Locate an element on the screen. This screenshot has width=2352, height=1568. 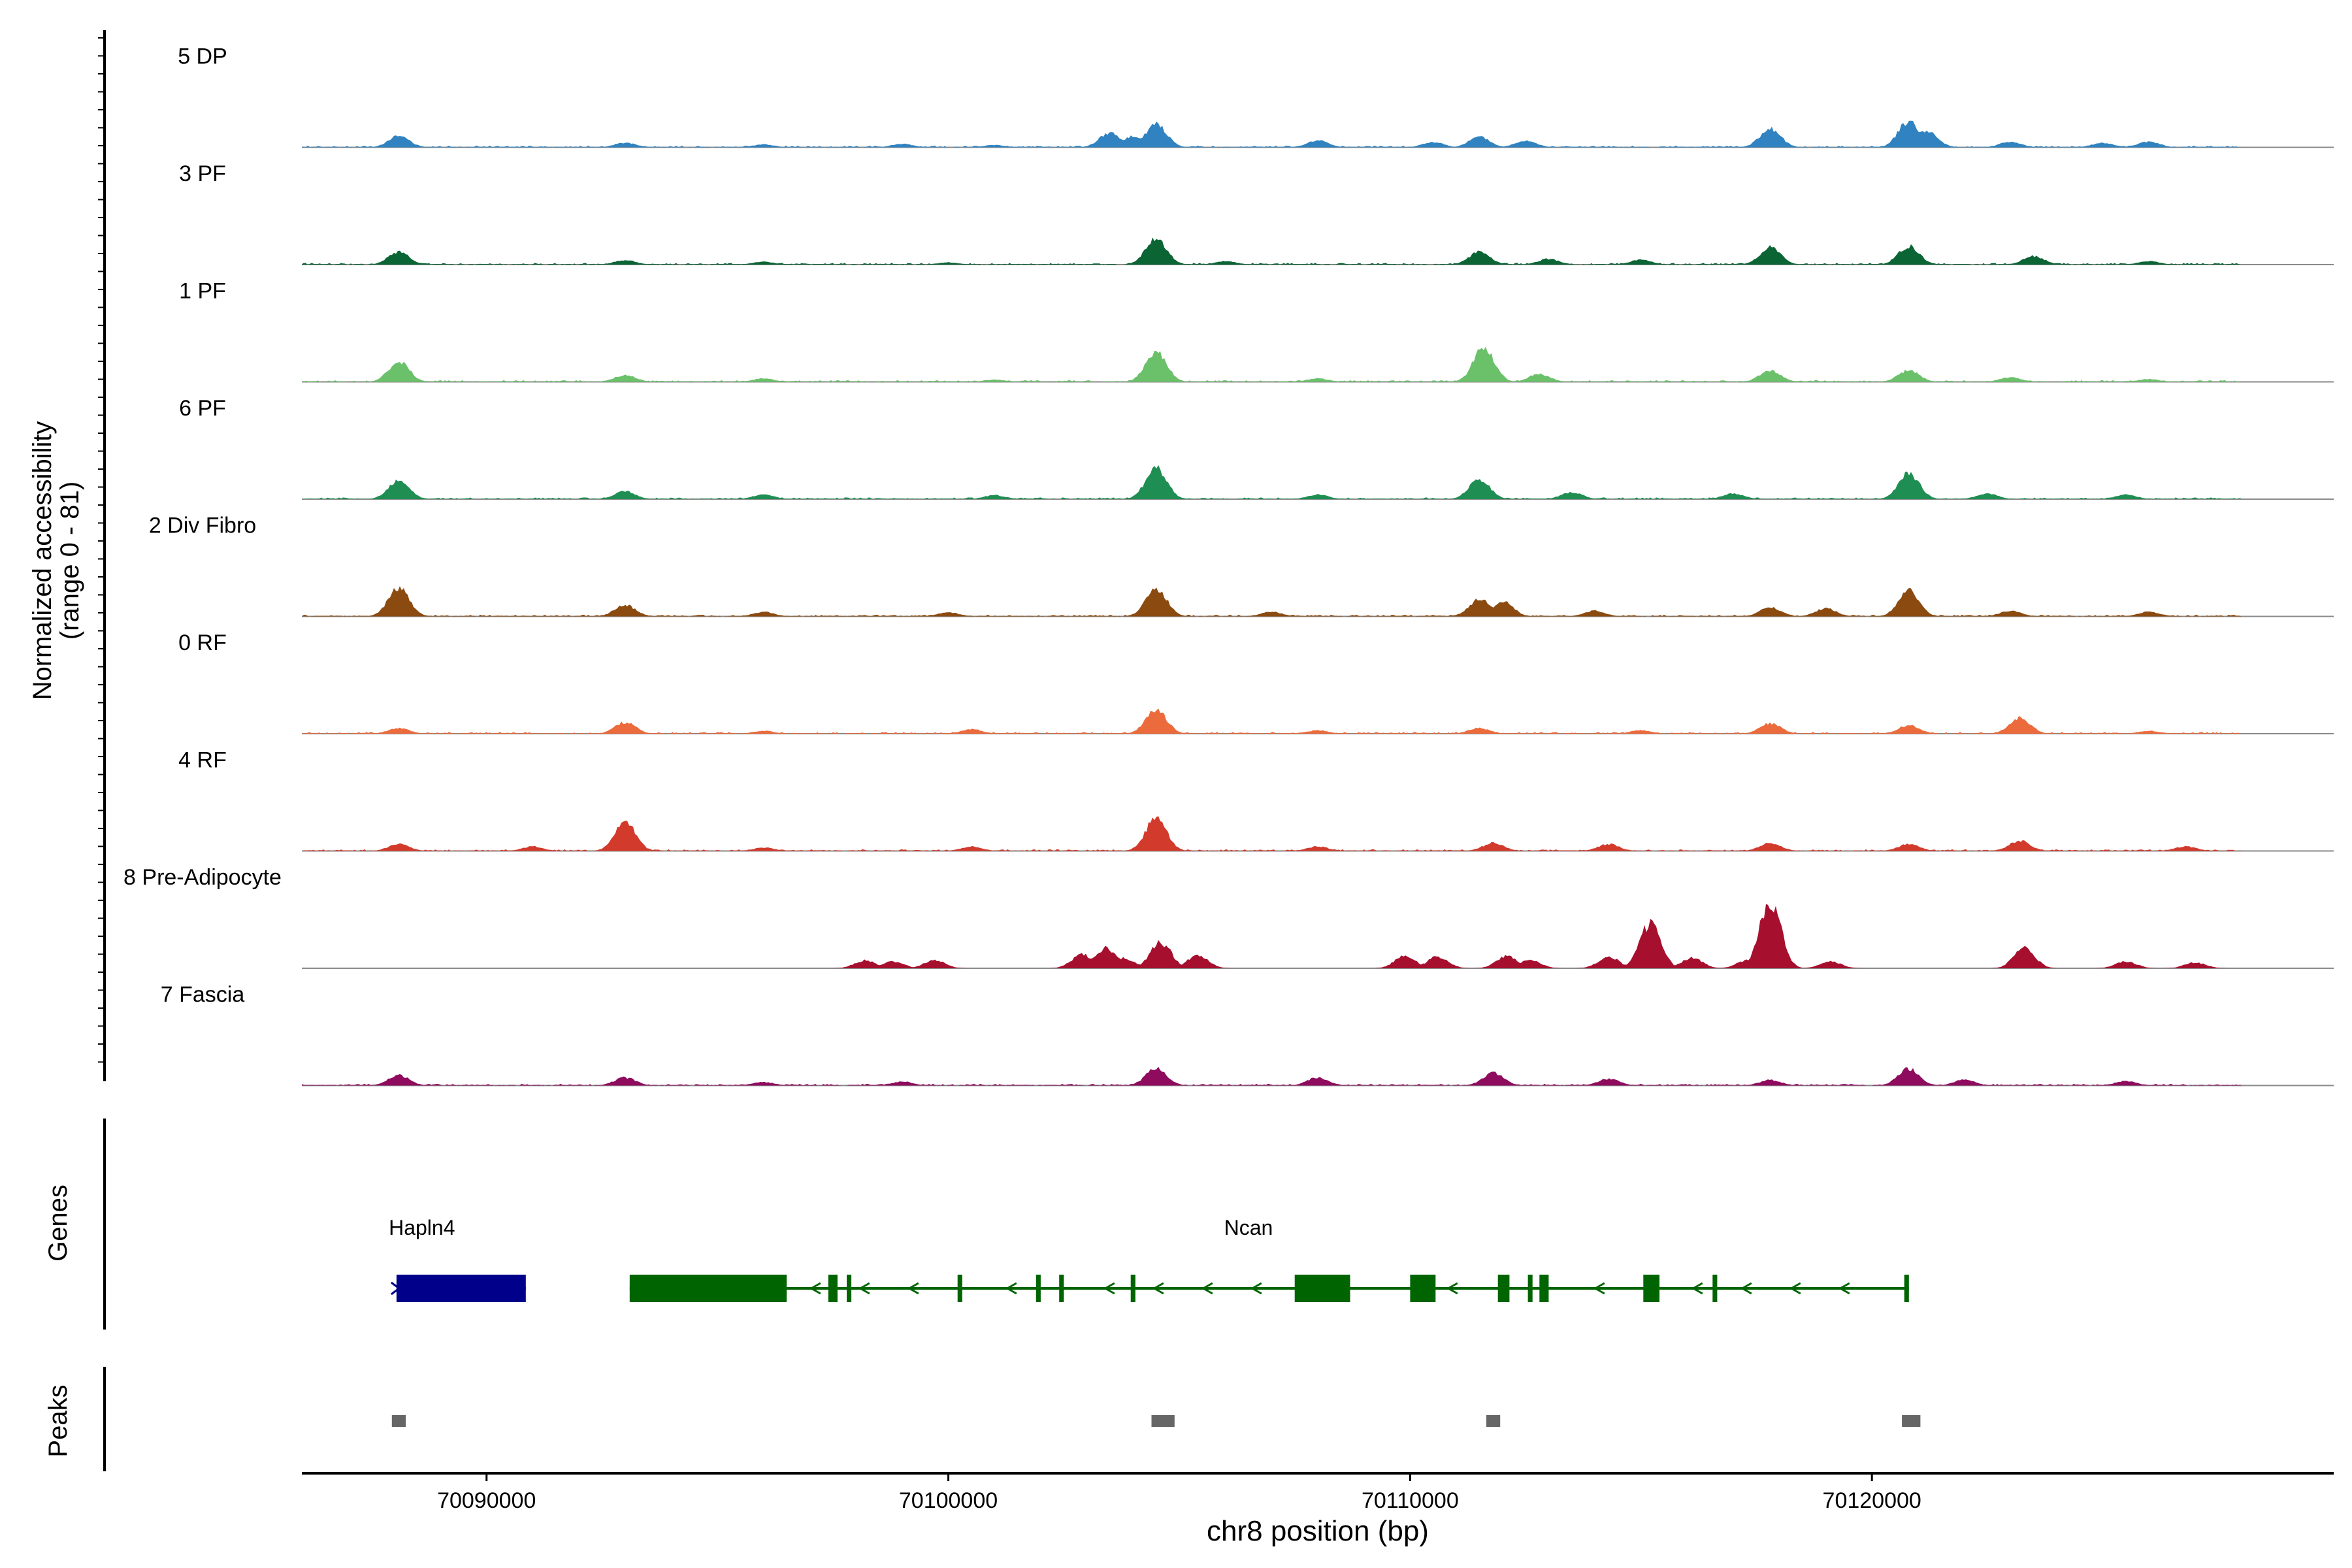
track-label: 4 RF is located at coordinates (202, 760).